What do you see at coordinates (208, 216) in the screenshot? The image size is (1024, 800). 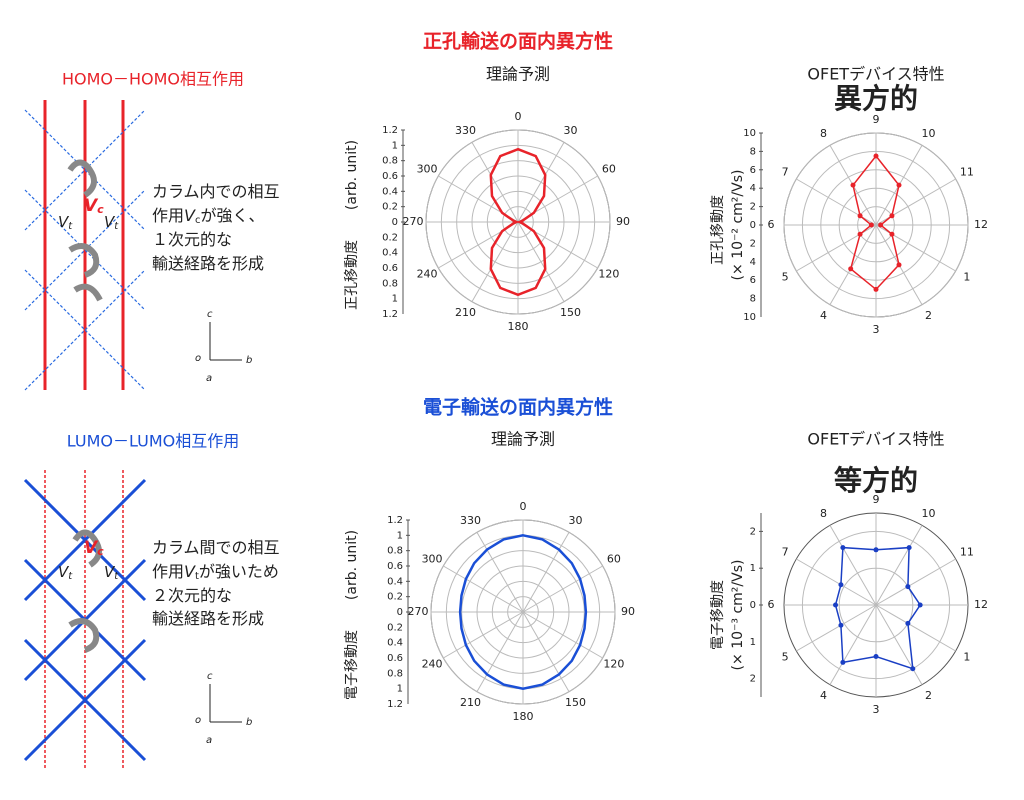 I see `description: 作用Vcが強く、` at bounding box center [208, 216].